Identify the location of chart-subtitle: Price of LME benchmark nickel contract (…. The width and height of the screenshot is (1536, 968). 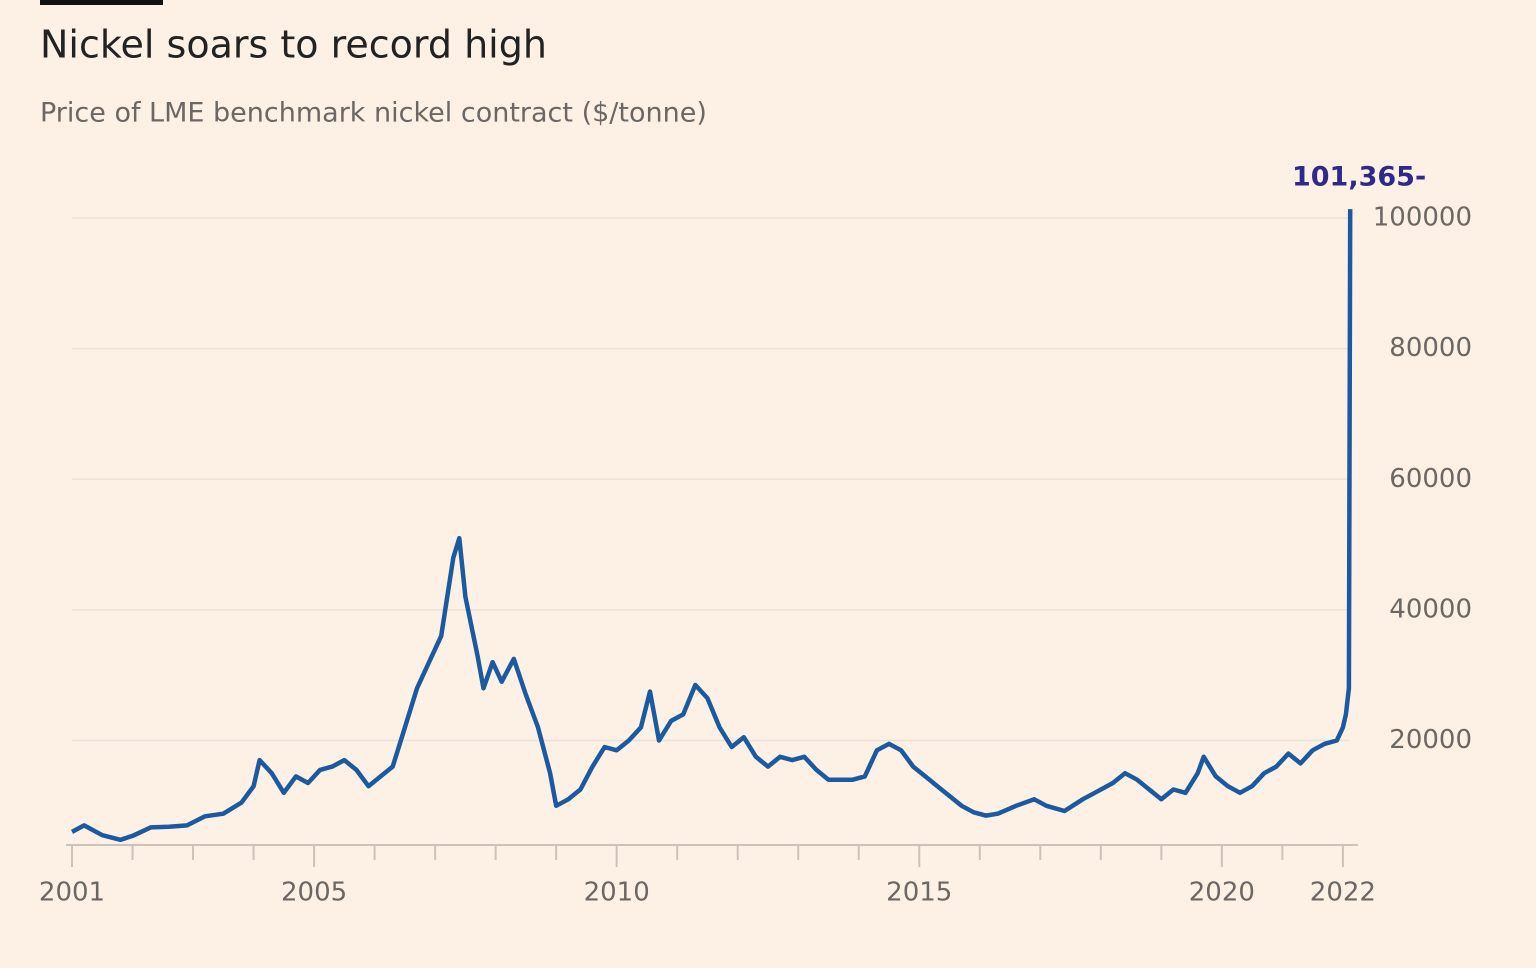
(373, 113).